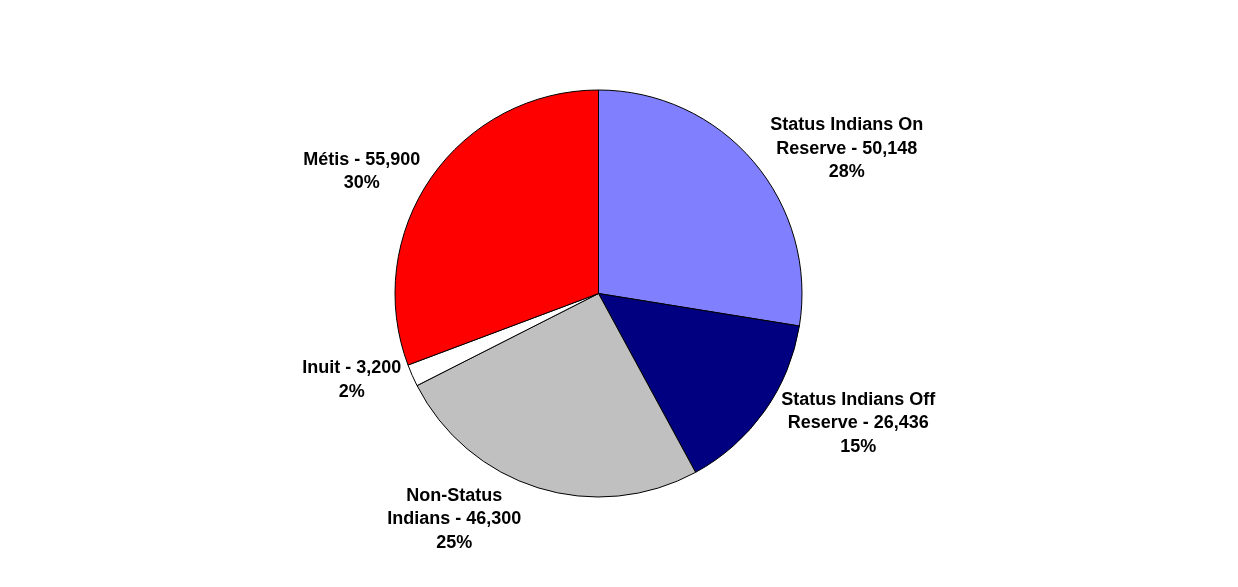 The height and width of the screenshot is (587, 1238). What do you see at coordinates (454, 518) in the screenshot?
I see `slice-label: Non-Status Indians - 46,300 25%` at bounding box center [454, 518].